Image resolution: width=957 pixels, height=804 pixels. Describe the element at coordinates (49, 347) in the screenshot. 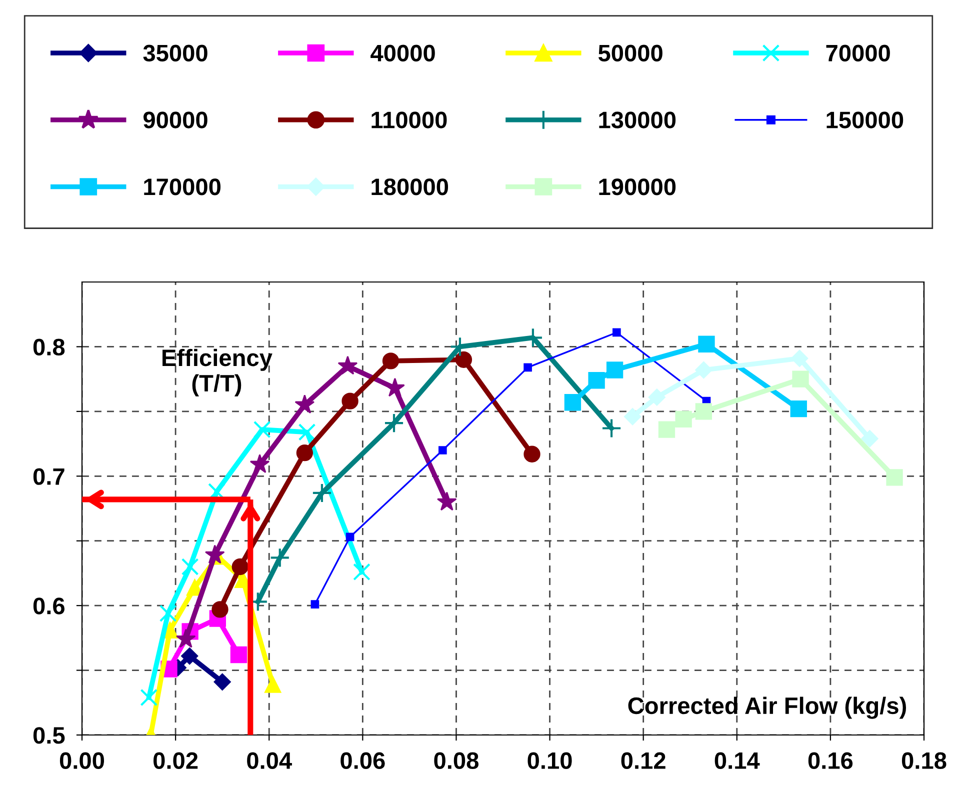

I see `y-tick-label: 0.8` at that location.